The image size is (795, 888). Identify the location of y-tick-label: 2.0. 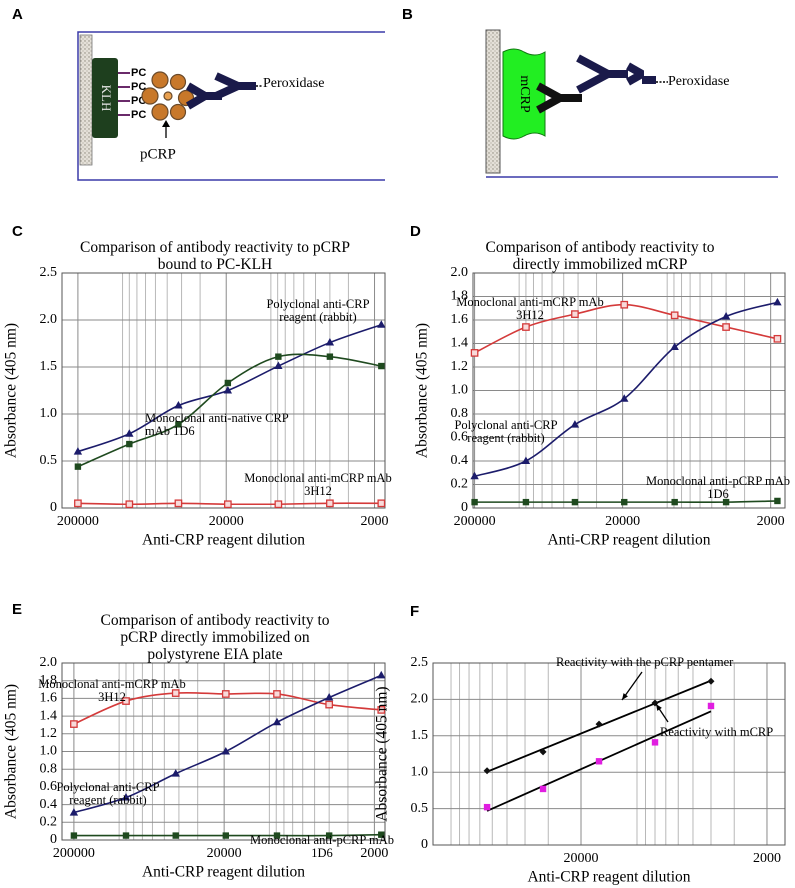
(49, 319).